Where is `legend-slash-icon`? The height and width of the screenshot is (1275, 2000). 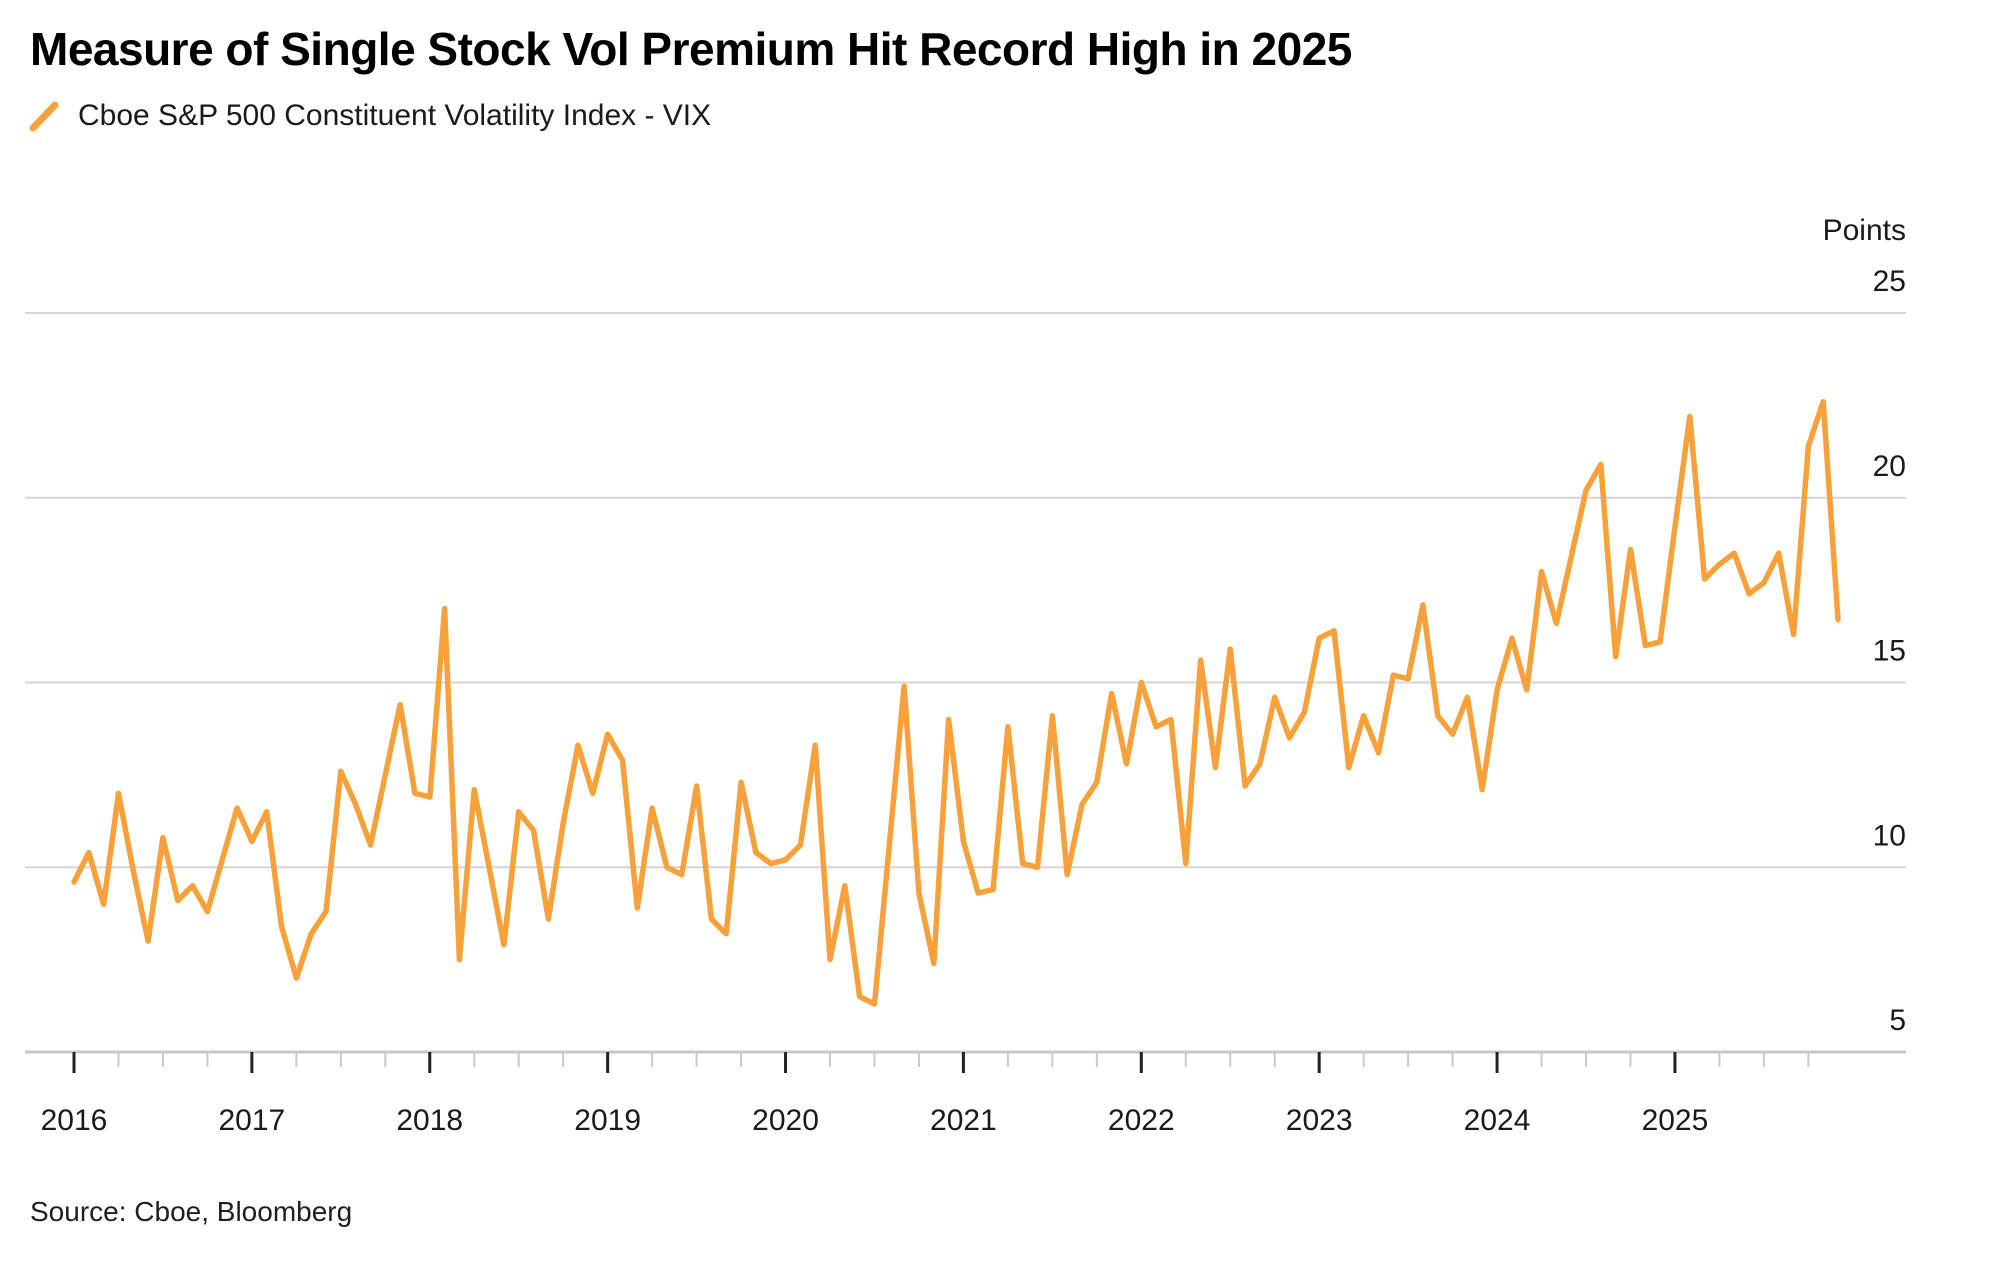
legend-slash-icon is located at coordinates (45, 116).